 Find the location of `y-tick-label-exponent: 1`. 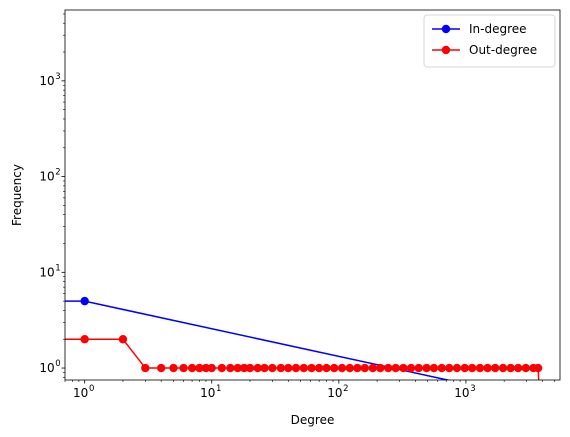

y-tick-label-exponent: 1 is located at coordinates (57, 268).